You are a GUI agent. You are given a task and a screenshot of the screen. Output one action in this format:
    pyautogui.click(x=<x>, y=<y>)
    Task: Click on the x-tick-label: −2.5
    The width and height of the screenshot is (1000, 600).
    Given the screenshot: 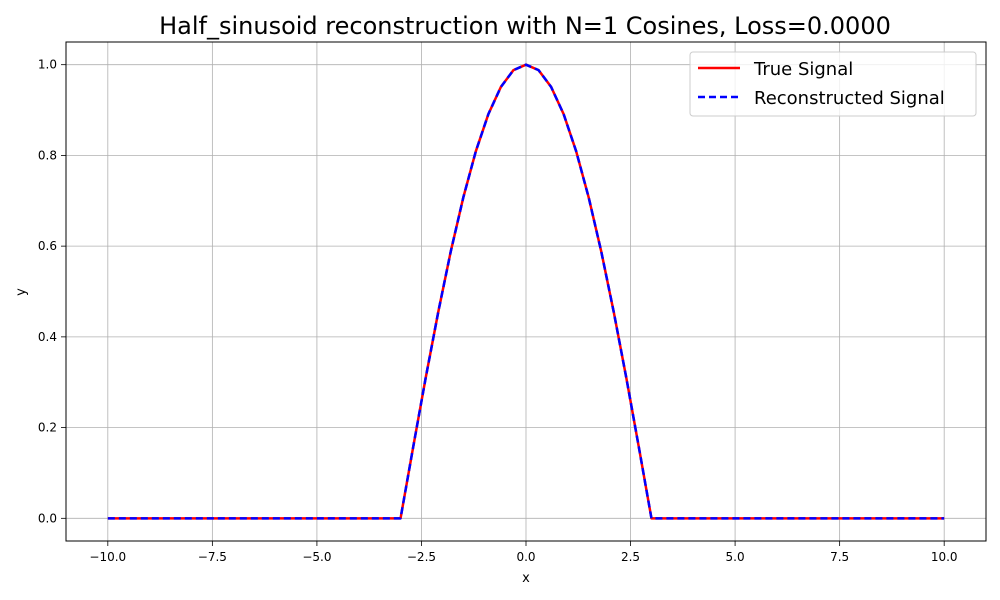 What is the action you would take?
    pyautogui.click(x=421, y=557)
    